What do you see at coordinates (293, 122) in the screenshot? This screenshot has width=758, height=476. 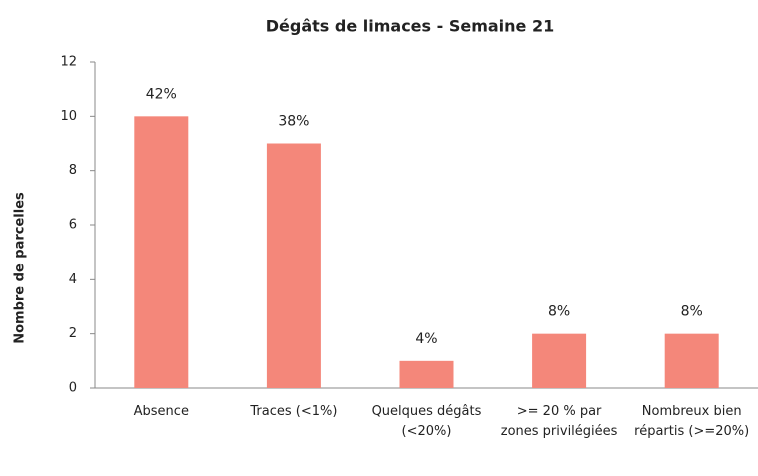 I see `data-label: 38%` at bounding box center [293, 122].